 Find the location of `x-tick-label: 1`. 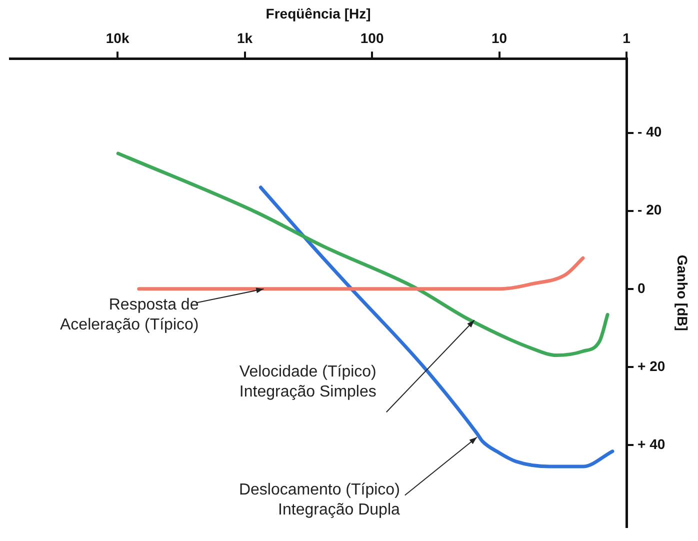

x-tick-label: 1 is located at coordinates (626, 38).